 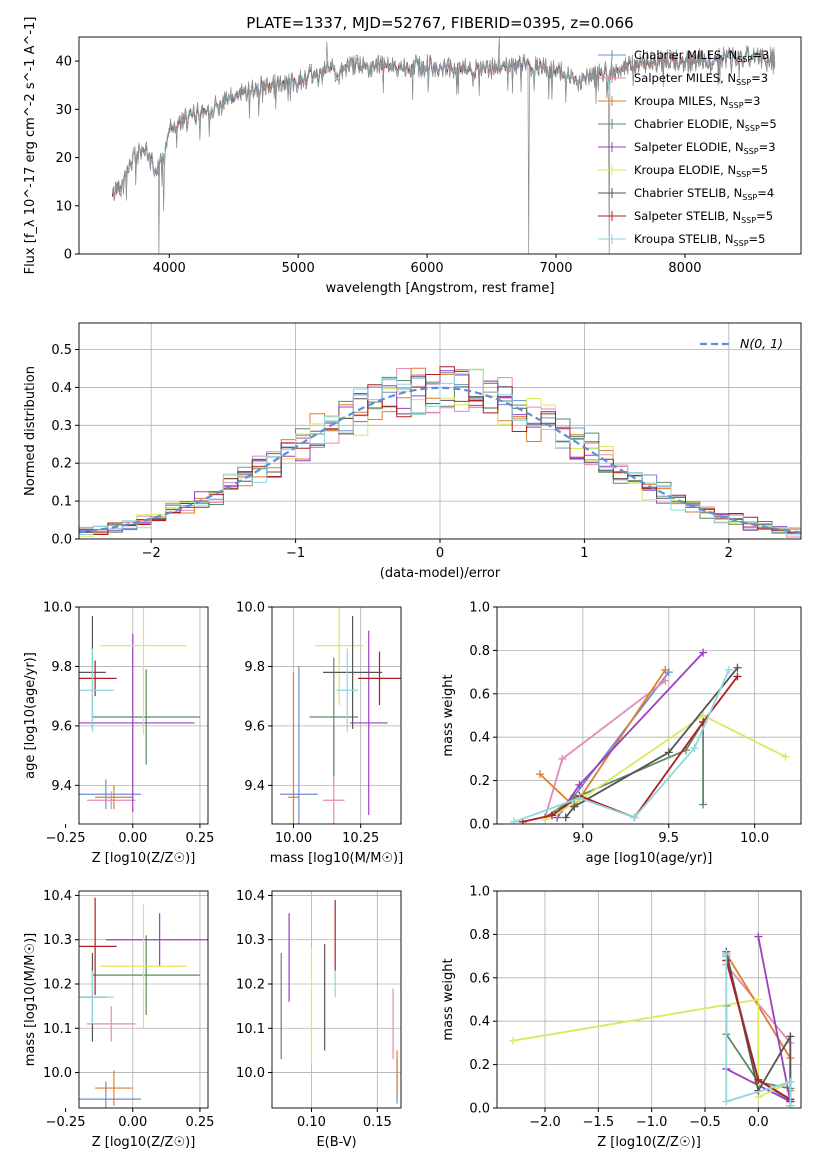 I want to click on series-kroupa-elodie, so click(x=665, y=767).